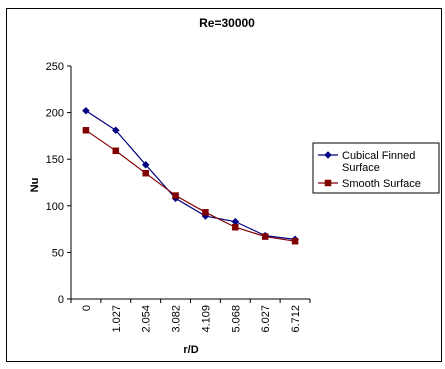 The width and height of the screenshot is (445, 369). Describe the element at coordinates (381, 184) in the screenshot. I see `legend-label-2: Smooth Surface` at that location.